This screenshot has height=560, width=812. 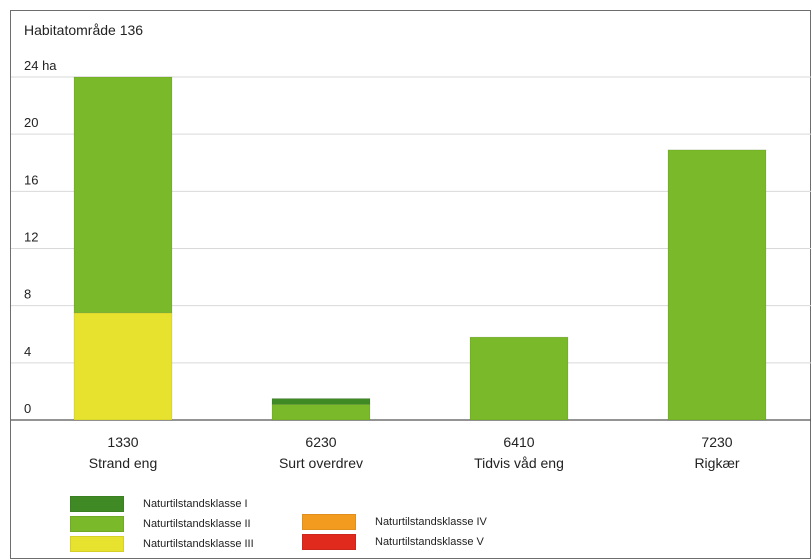 I want to click on x-tick-code: 6410, so click(x=518, y=442).